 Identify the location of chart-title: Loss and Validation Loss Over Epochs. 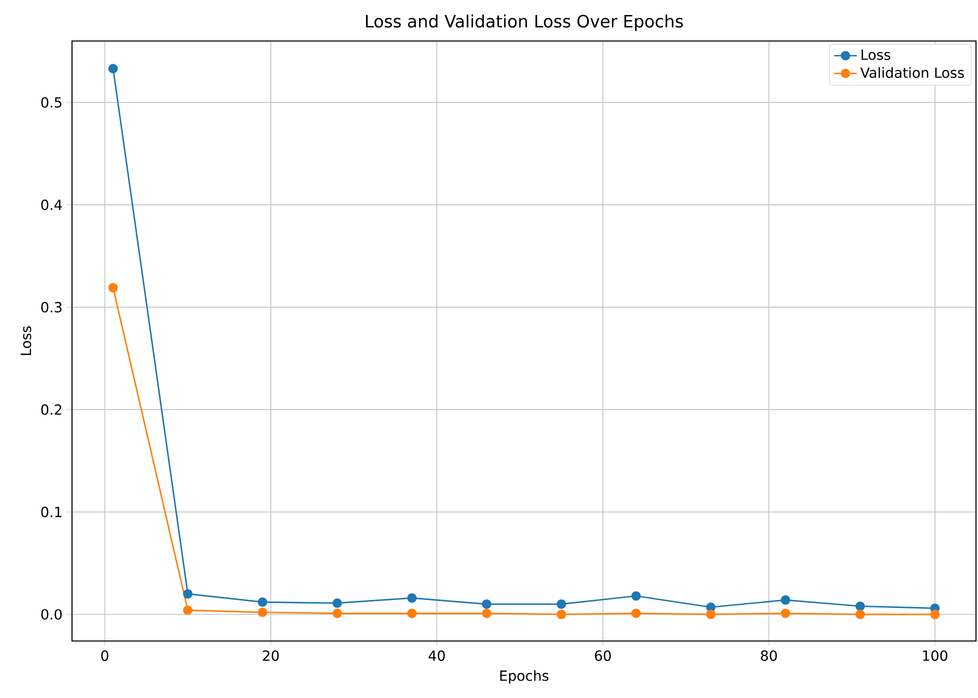
(524, 22).